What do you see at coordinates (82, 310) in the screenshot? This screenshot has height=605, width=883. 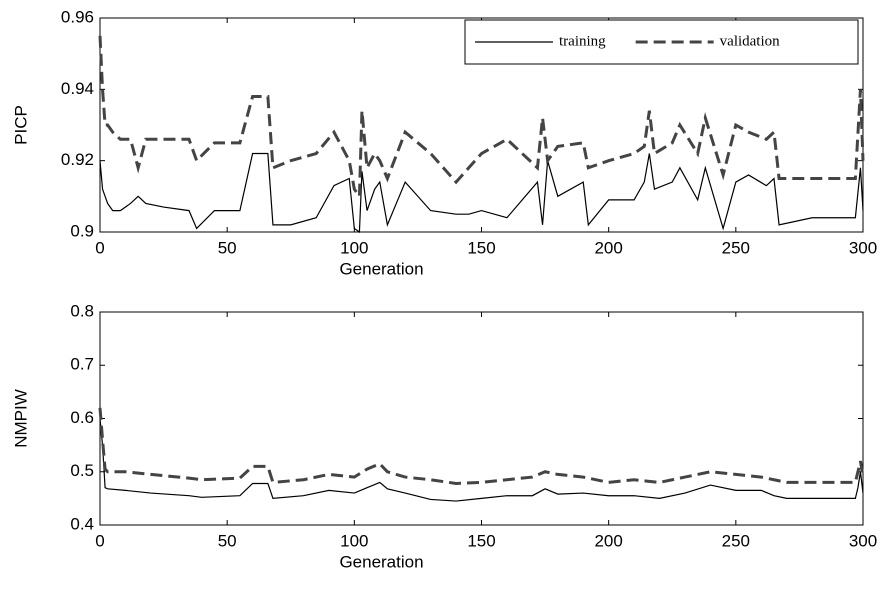 I see `y-tick-label: 0.8` at bounding box center [82, 310].